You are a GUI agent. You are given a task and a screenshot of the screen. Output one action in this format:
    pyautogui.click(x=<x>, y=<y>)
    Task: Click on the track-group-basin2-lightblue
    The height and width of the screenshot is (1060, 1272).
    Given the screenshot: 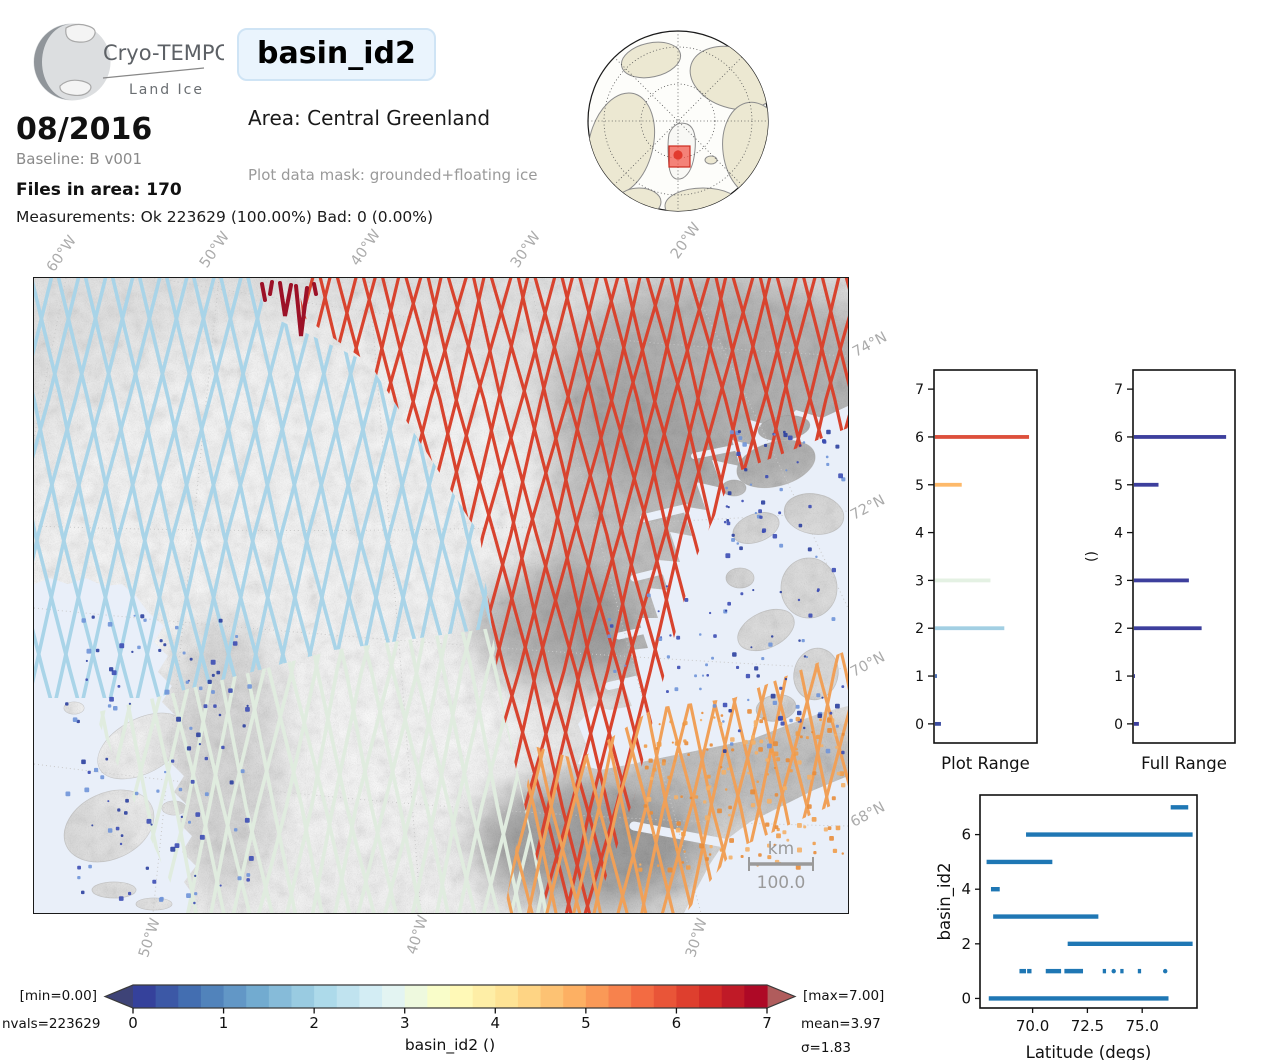 What is the action you would take?
    pyautogui.click(x=263, y=488)
    